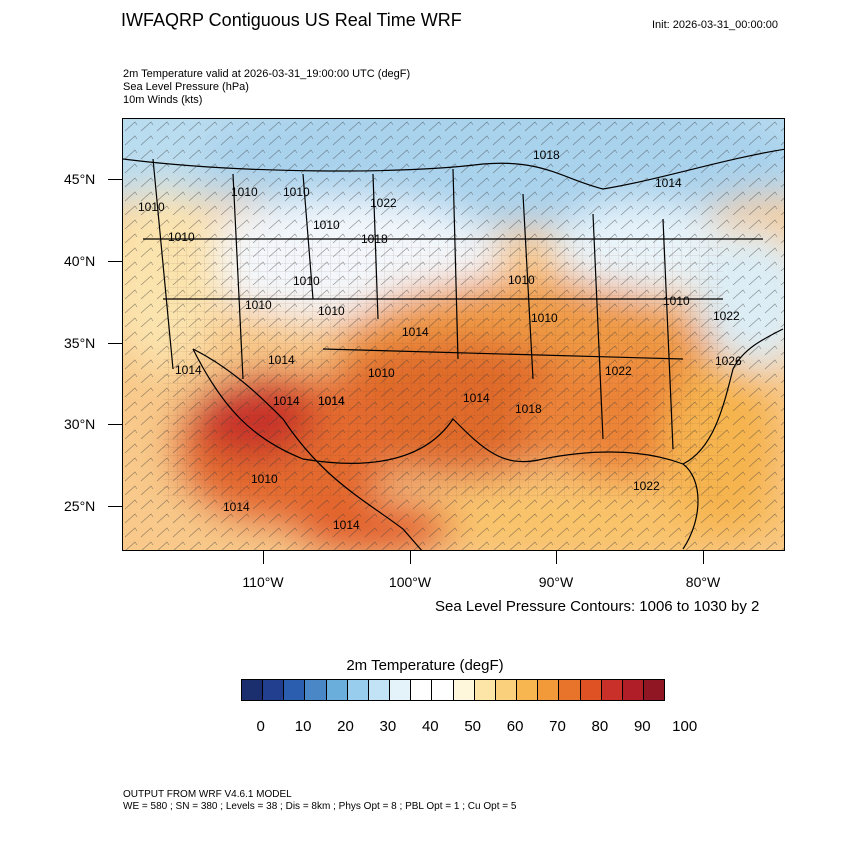 This screenshot has height=850, width=850. Describe the element at coordinates (703, 582) in the screenshot. I see `lon-label-80w: 80°W` at that location.